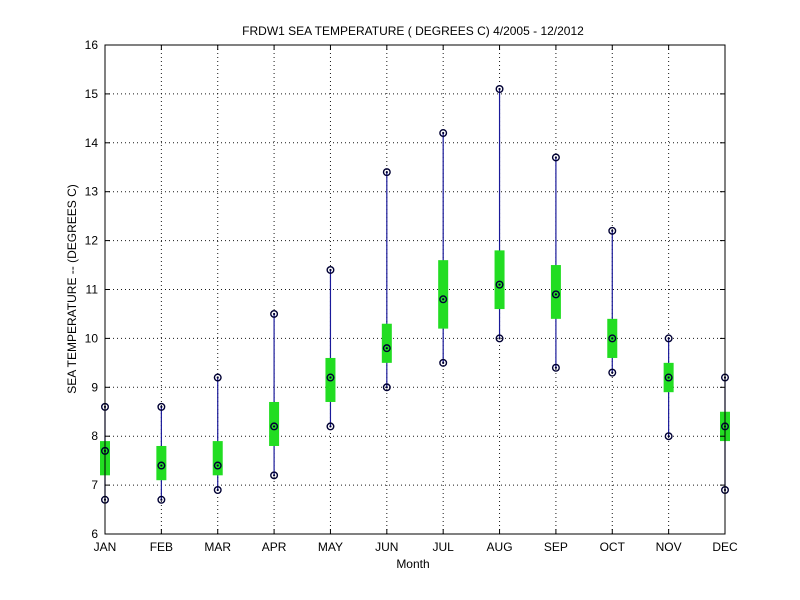 The width and height of the screenshot is (800, 600). Describe the element at coordinates (94, 485) in the screenshot. I see `y-tick-label: 7` at that location.